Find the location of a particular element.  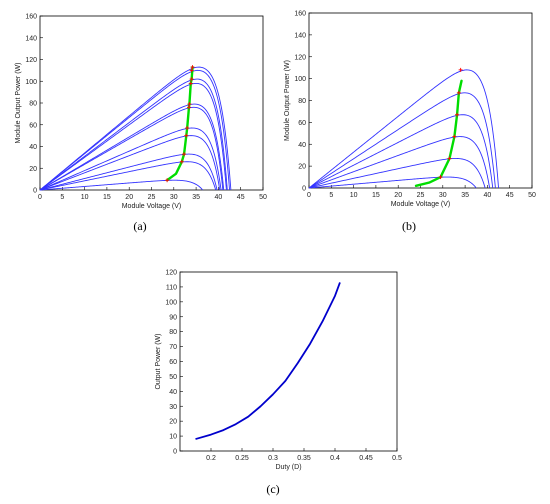

x-tick-label: 0.4 is located at coordinates (335, 458).